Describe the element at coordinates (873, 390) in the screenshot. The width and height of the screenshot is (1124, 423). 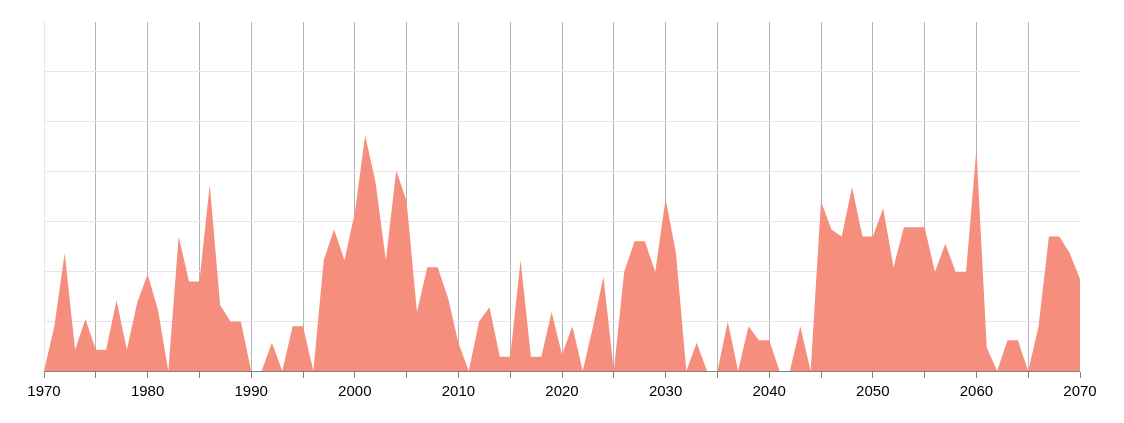
I see `x-tick-label: 2050` at that location.